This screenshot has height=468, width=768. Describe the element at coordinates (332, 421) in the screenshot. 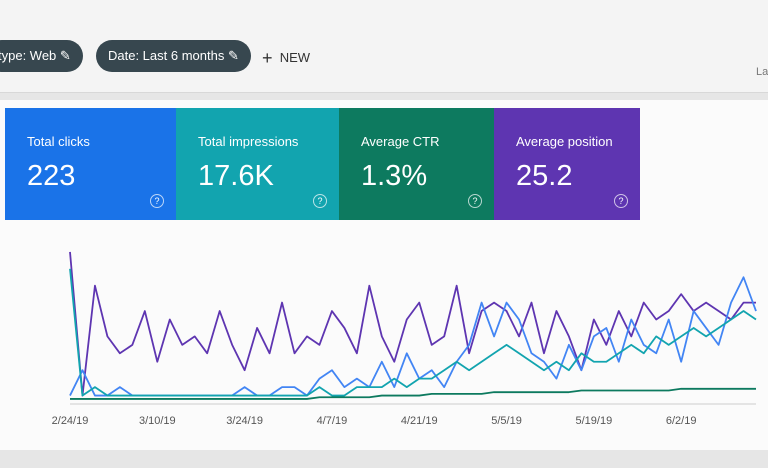

I see `x-tick-label: 4/7/19` at that location.